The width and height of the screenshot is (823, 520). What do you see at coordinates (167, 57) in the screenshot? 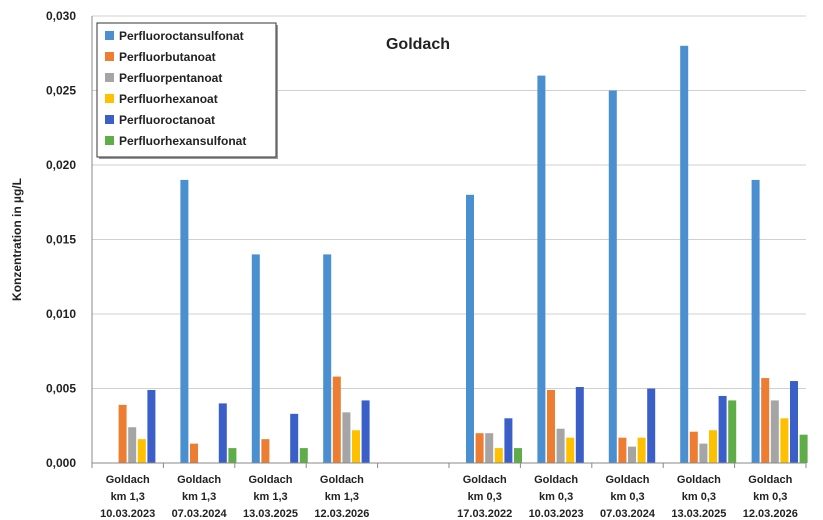
I see `legend-label: Perfluorbutanoat` at bounding box center [167, 57].